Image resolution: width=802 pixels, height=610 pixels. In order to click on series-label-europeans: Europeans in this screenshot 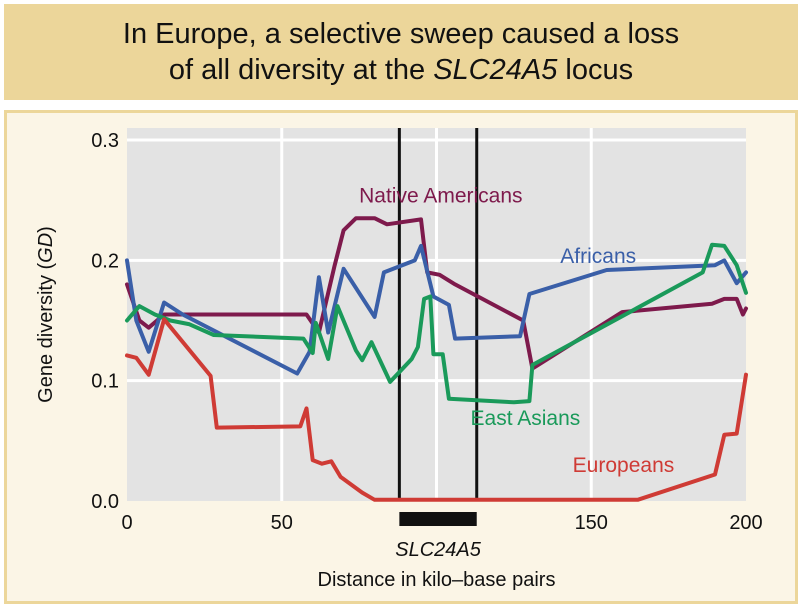, I will do `click(624, 465)`.